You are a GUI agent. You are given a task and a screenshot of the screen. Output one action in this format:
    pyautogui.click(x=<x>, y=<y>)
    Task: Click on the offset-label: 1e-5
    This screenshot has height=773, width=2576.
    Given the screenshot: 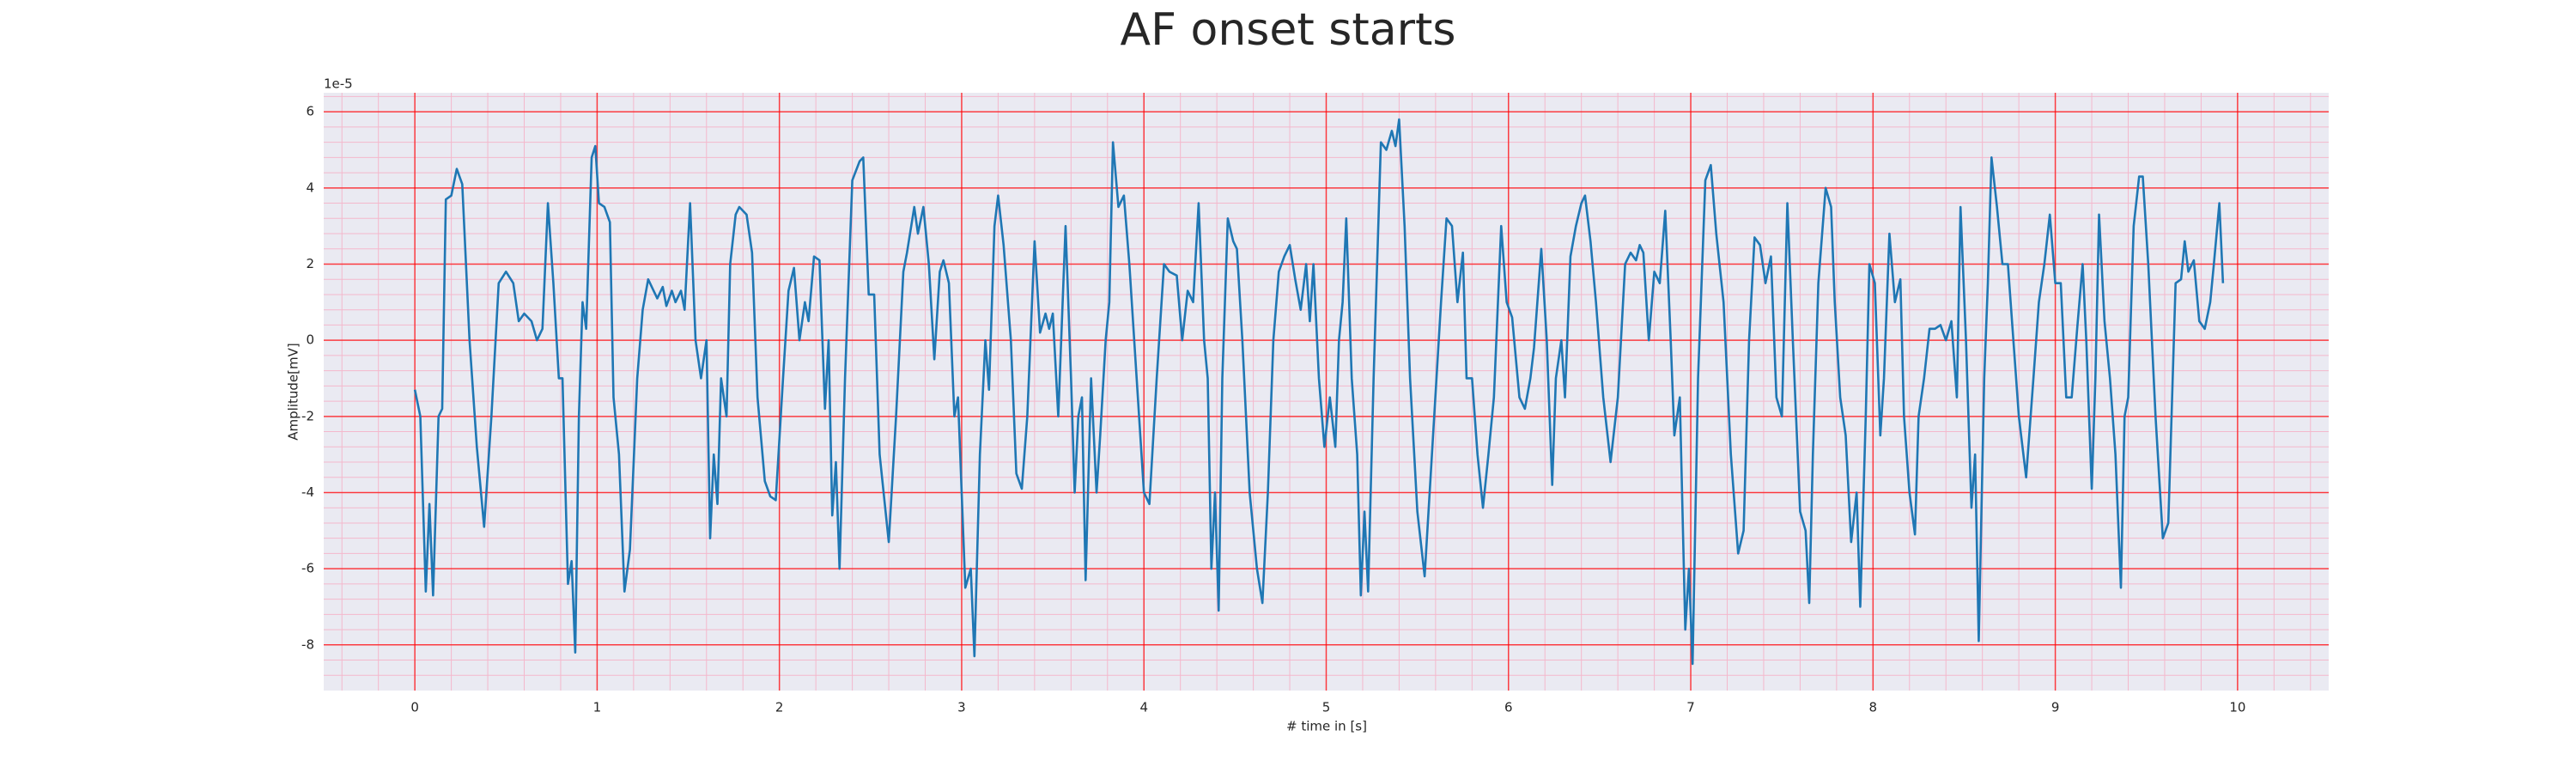 What is the action you would take?
    pyautogui.click(x=338, y=84)
    